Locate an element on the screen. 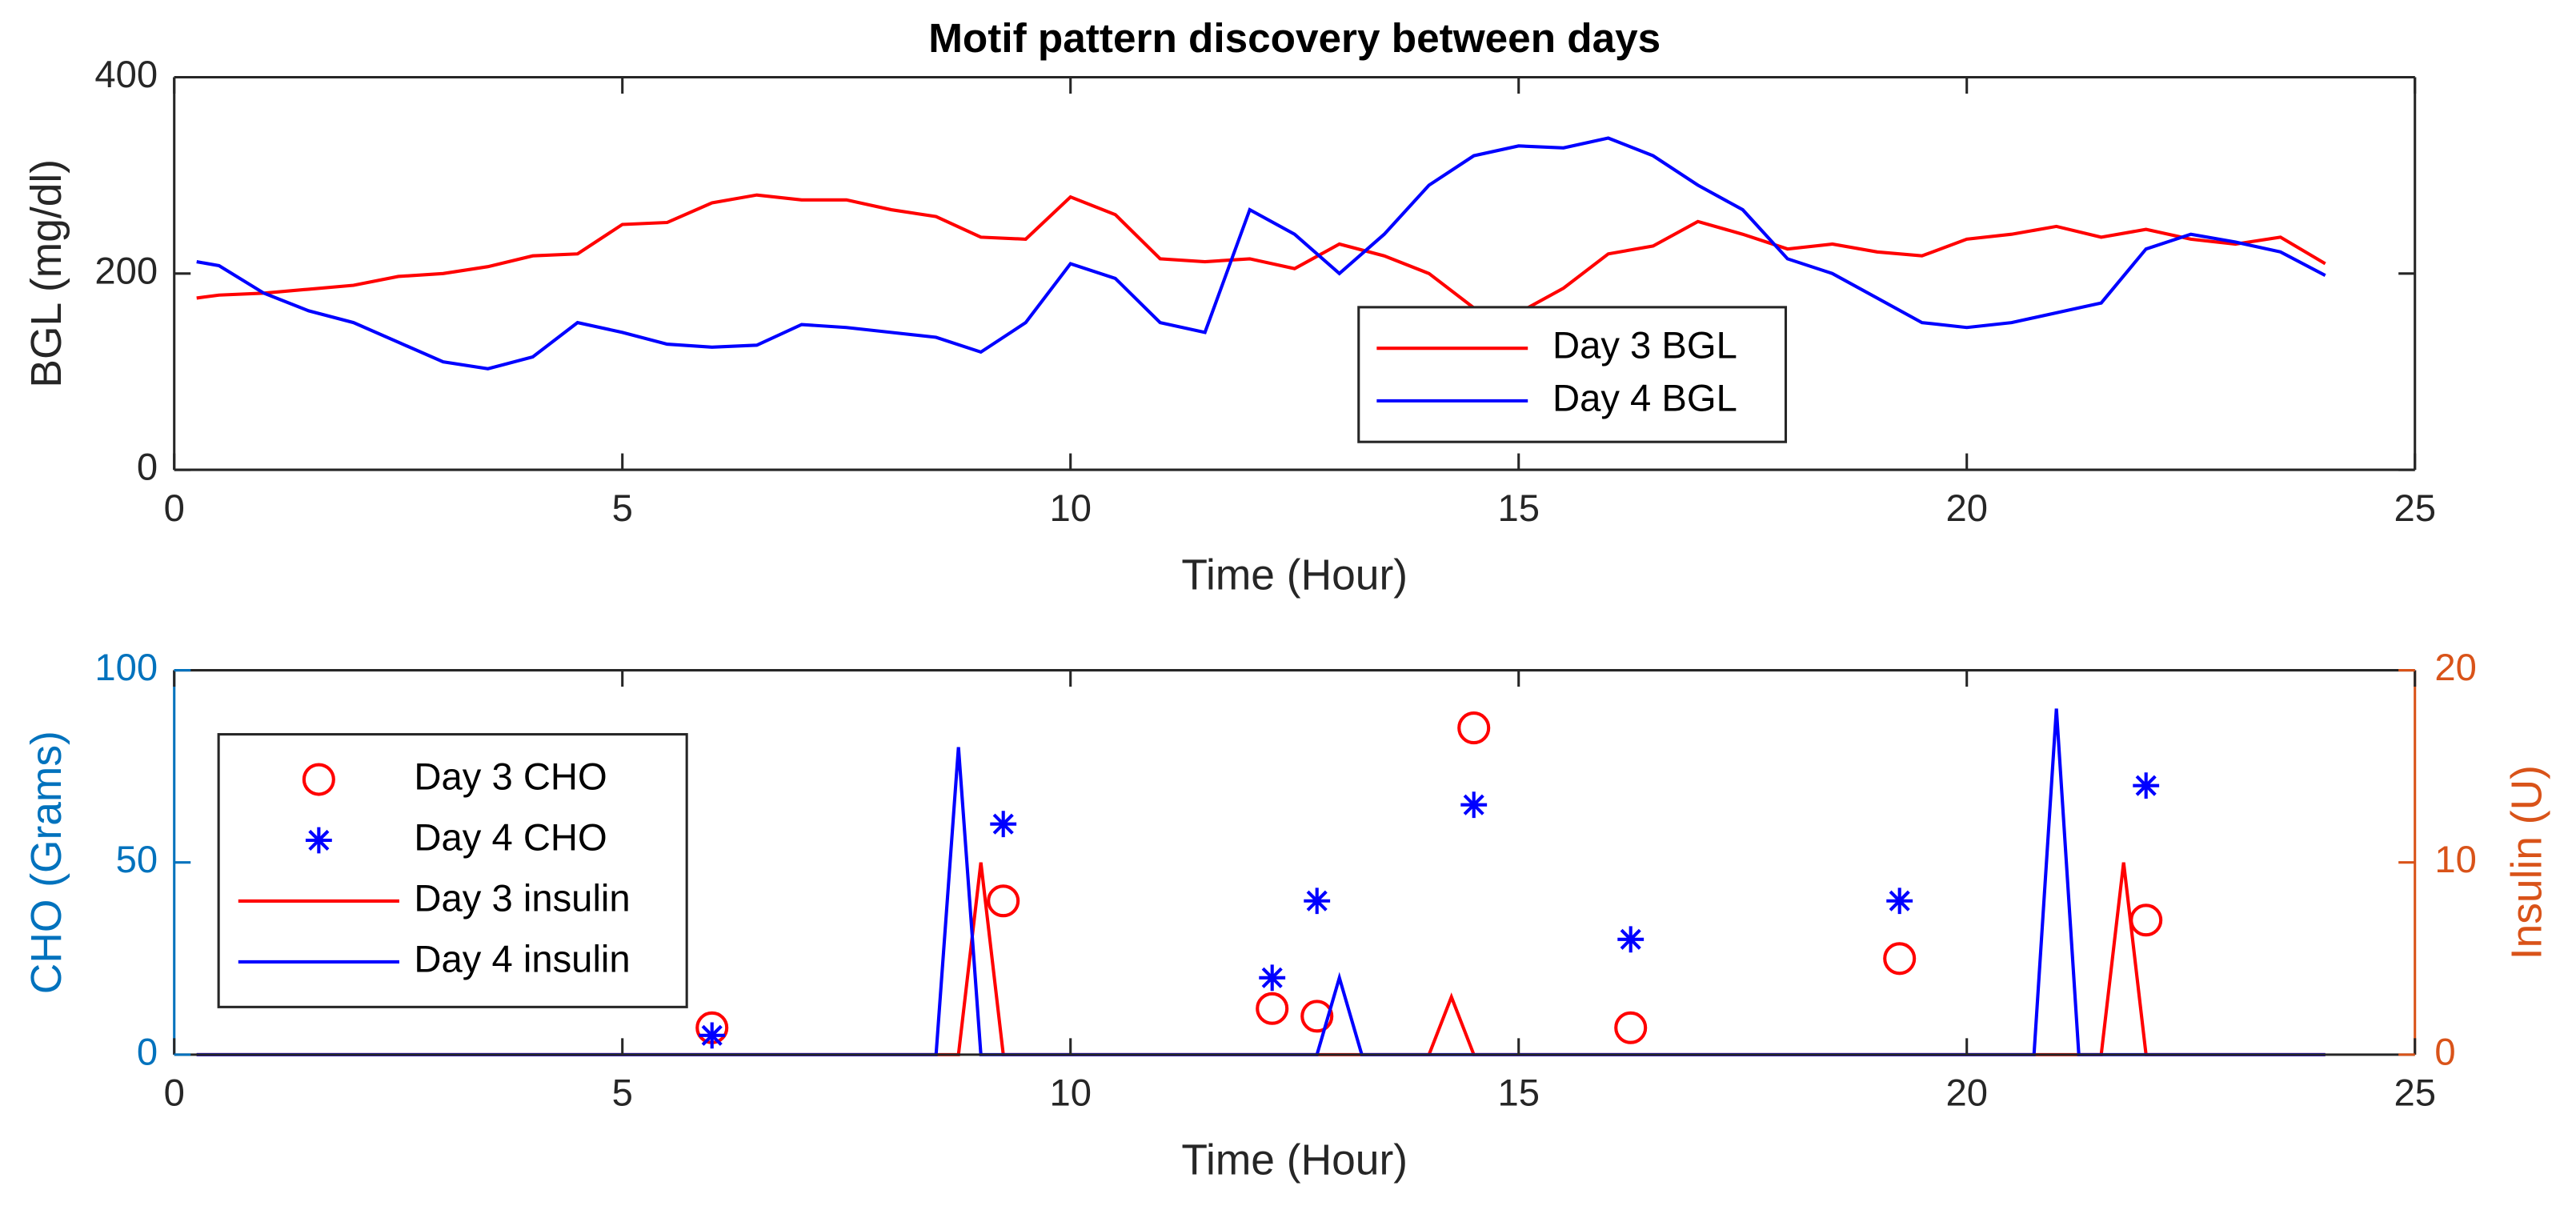 The image size is (2576, 1214). legend-label: Day 3 BGL is located at coordinates (1644, 346).